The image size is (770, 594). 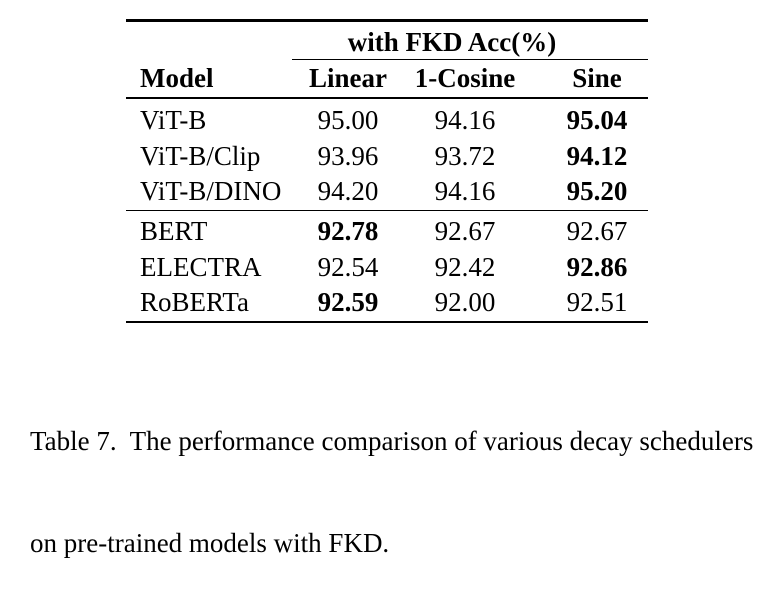 What do you see at coordinates (597, 120) in the screenshot?
I see `cell-sine: 95.04` at bounding box center [597, 120].